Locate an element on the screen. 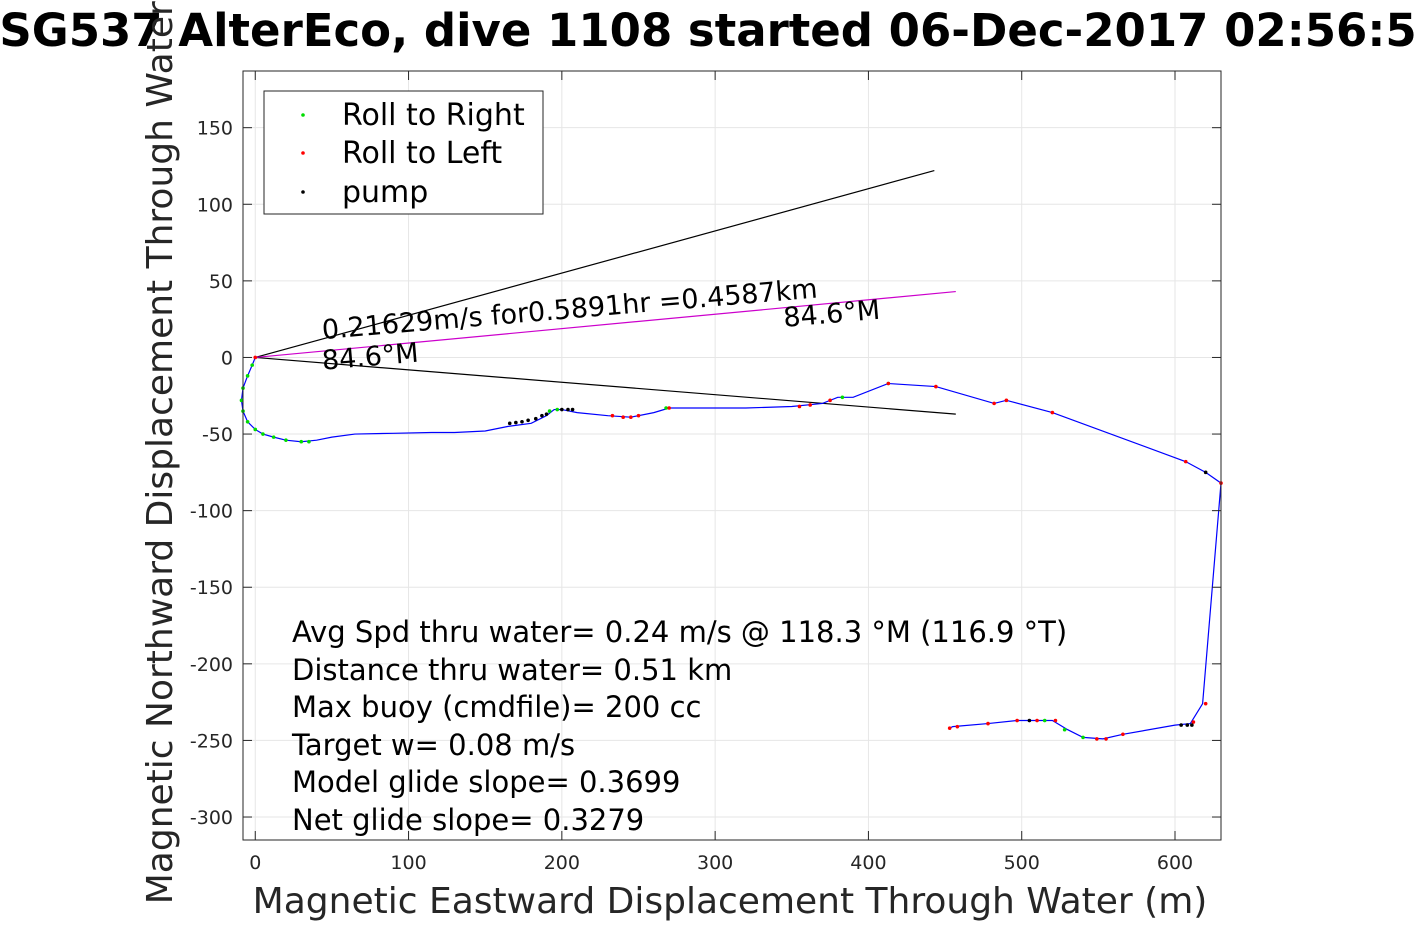 This screenshot has width=1417, height=945. x-tick-label: 400 is located at coordinates (868, 863).